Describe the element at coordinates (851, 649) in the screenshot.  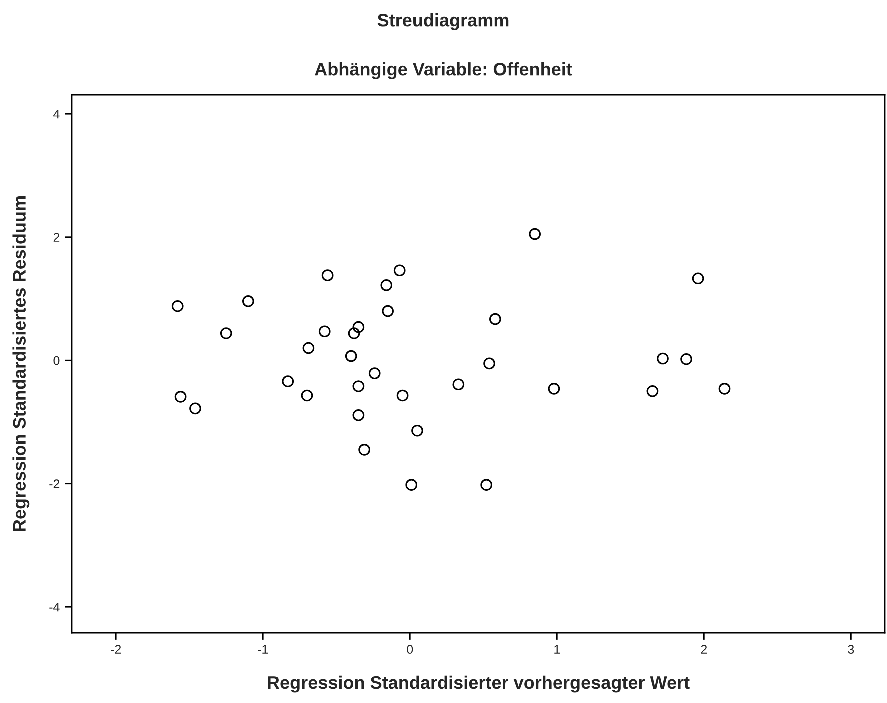
I see `x-tick-label: 3` at that location.